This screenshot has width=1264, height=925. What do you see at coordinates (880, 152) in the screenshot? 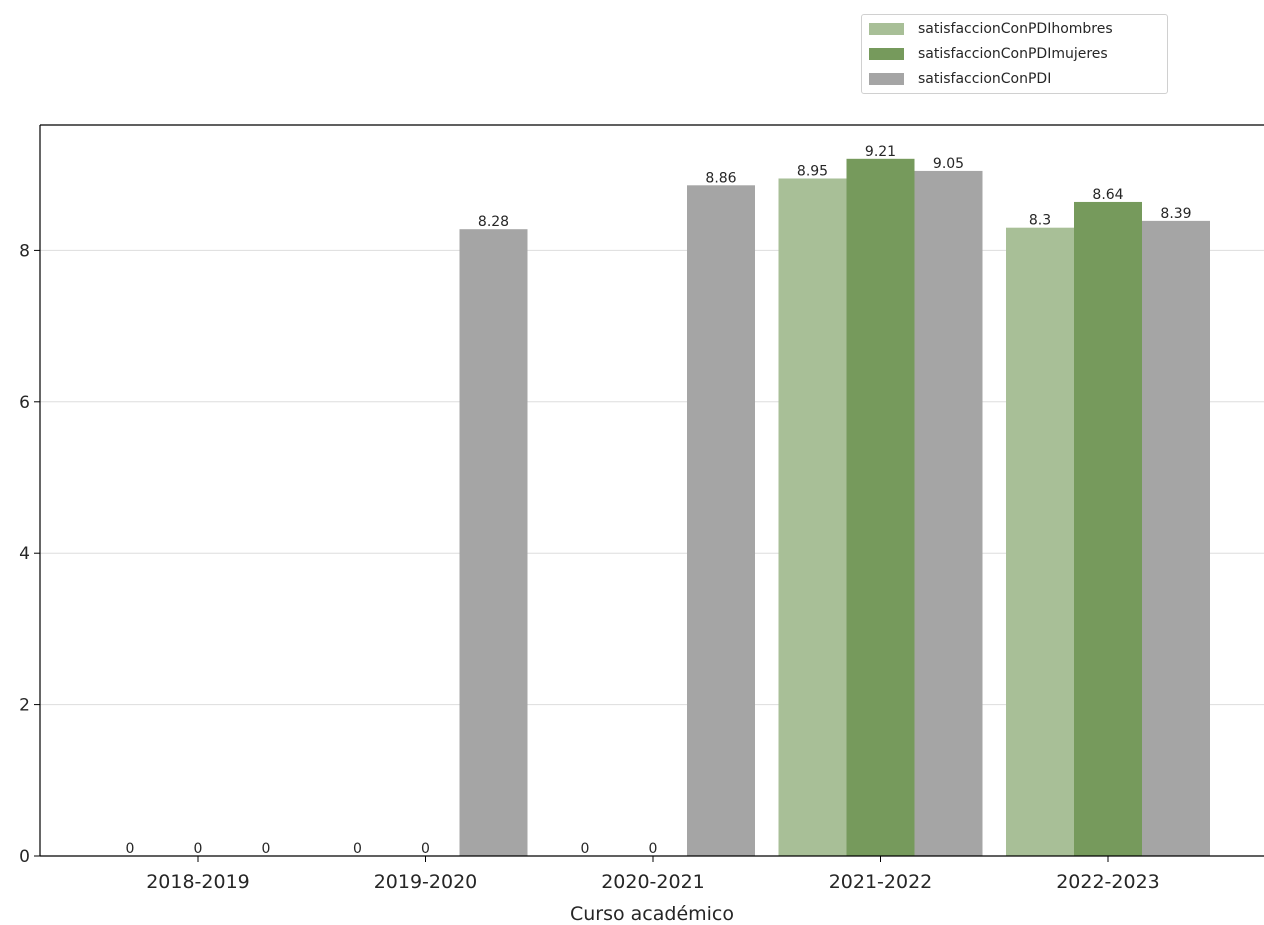
I see `bar-value-label: 9.21` at bounding box center [880, 152].